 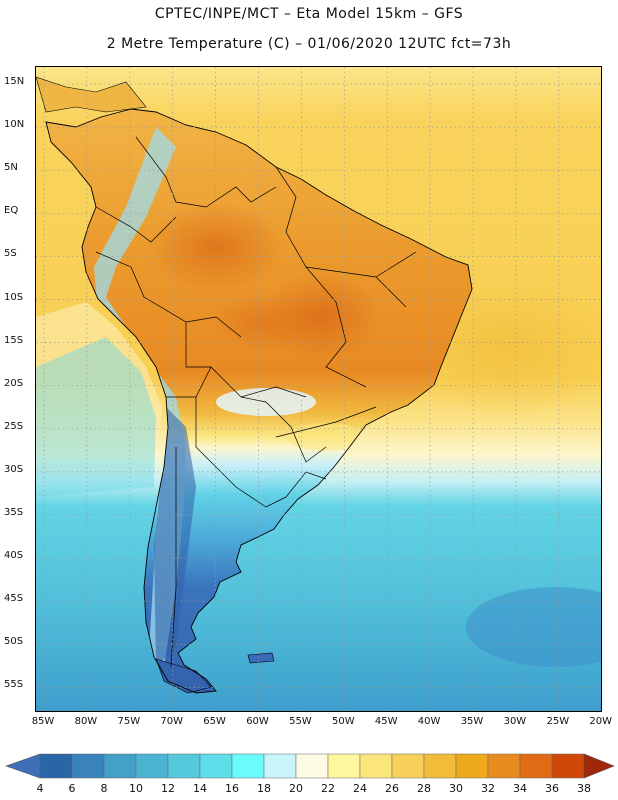 I want to click on lon-tick: 25W, so click(x=558, y=721).